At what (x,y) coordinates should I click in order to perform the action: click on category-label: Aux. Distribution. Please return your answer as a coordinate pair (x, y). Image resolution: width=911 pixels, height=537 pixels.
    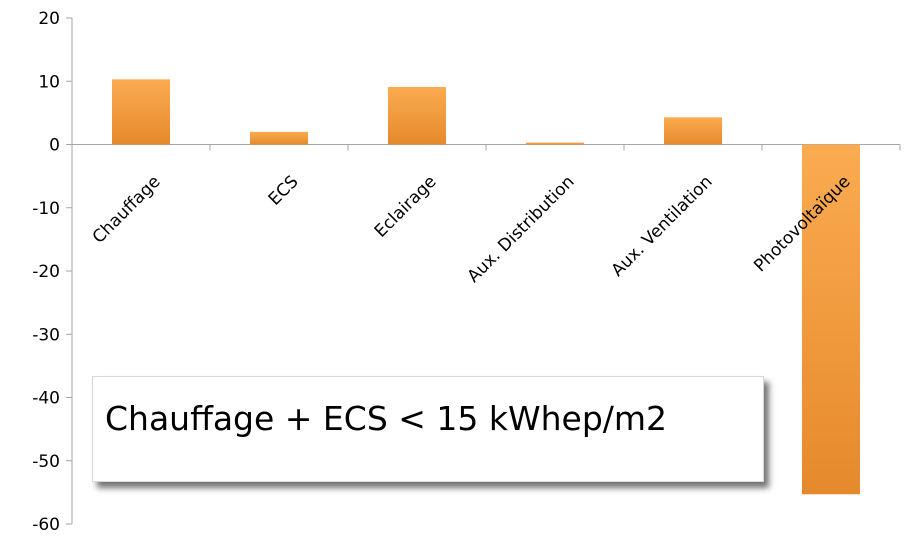
    Looking at the image, I should click on (521, 229).